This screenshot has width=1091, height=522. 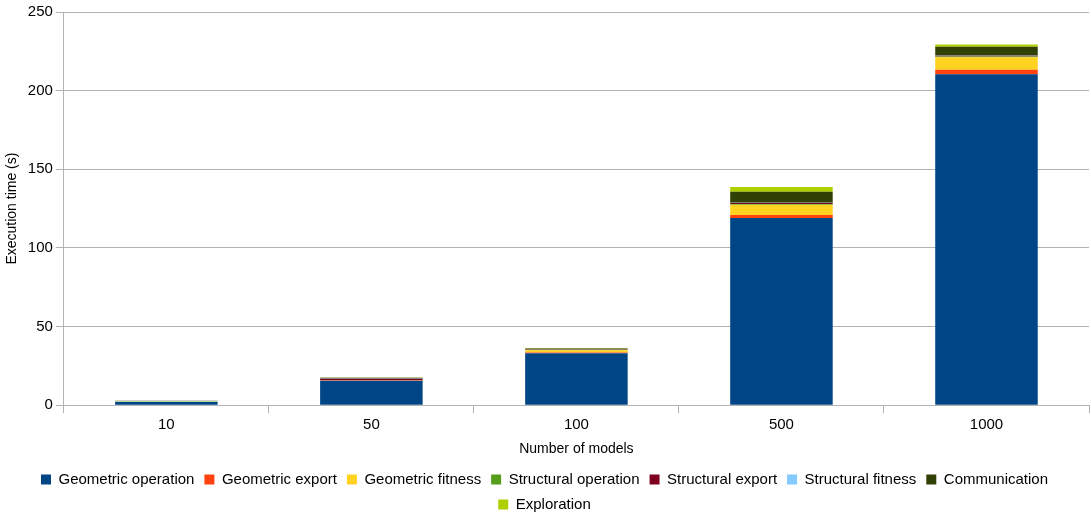 I want to click on y-tick-label: 0, so click(x=48, y=404).